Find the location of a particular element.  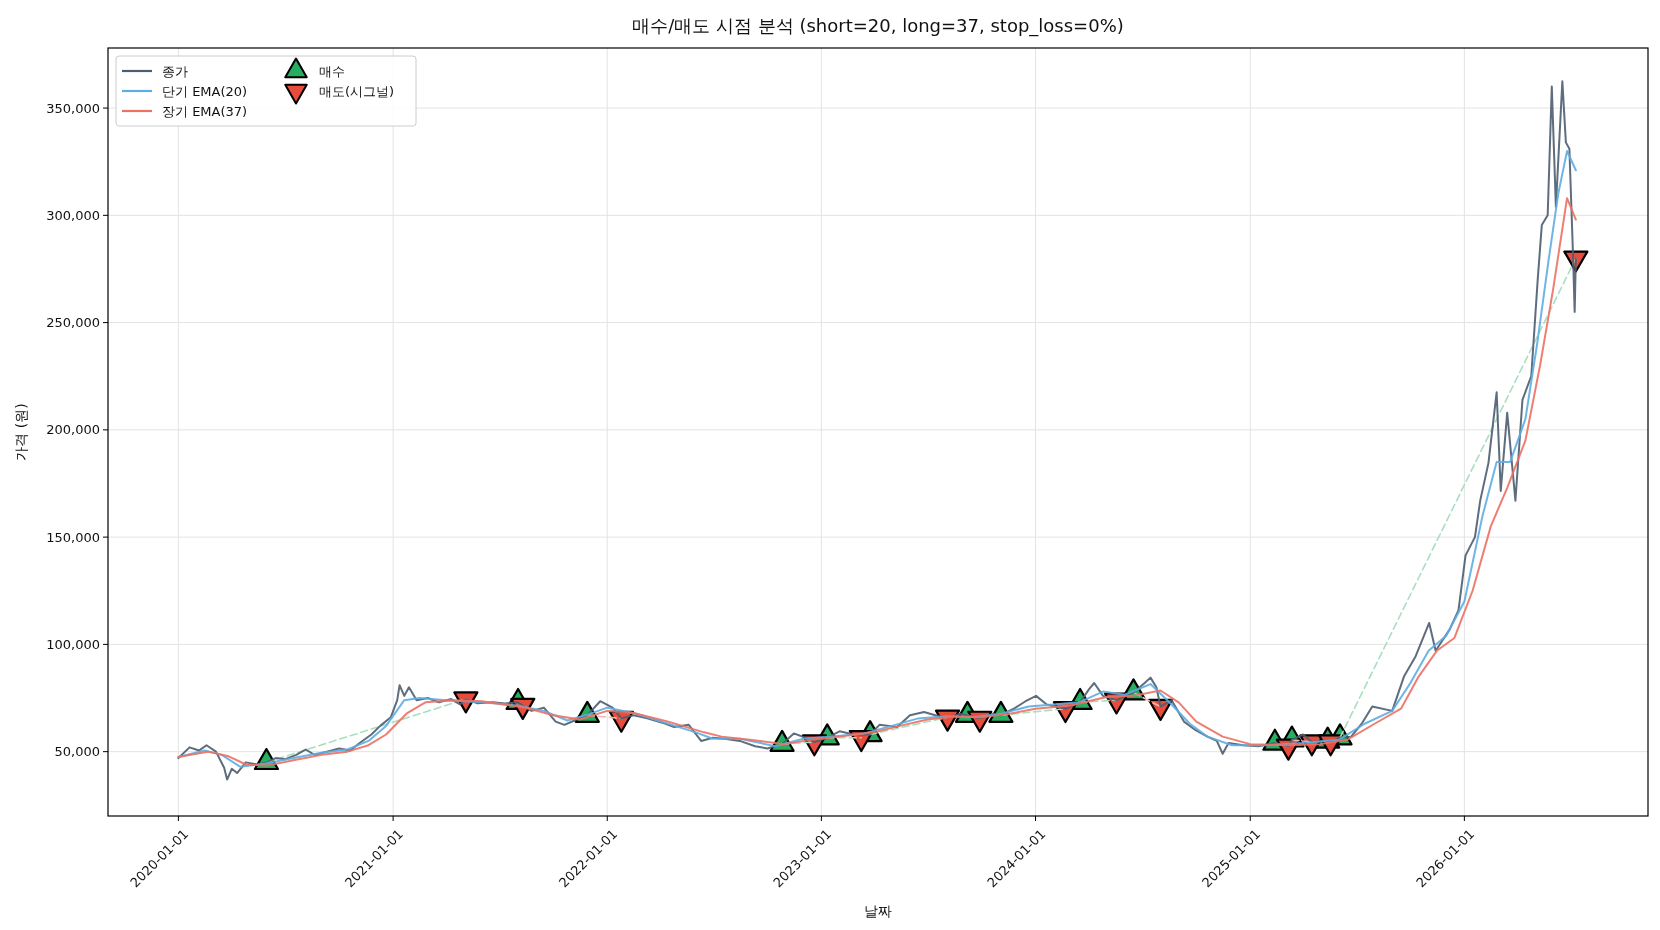

y-tick-label: 350,000 is located at coordinates (73, 108).